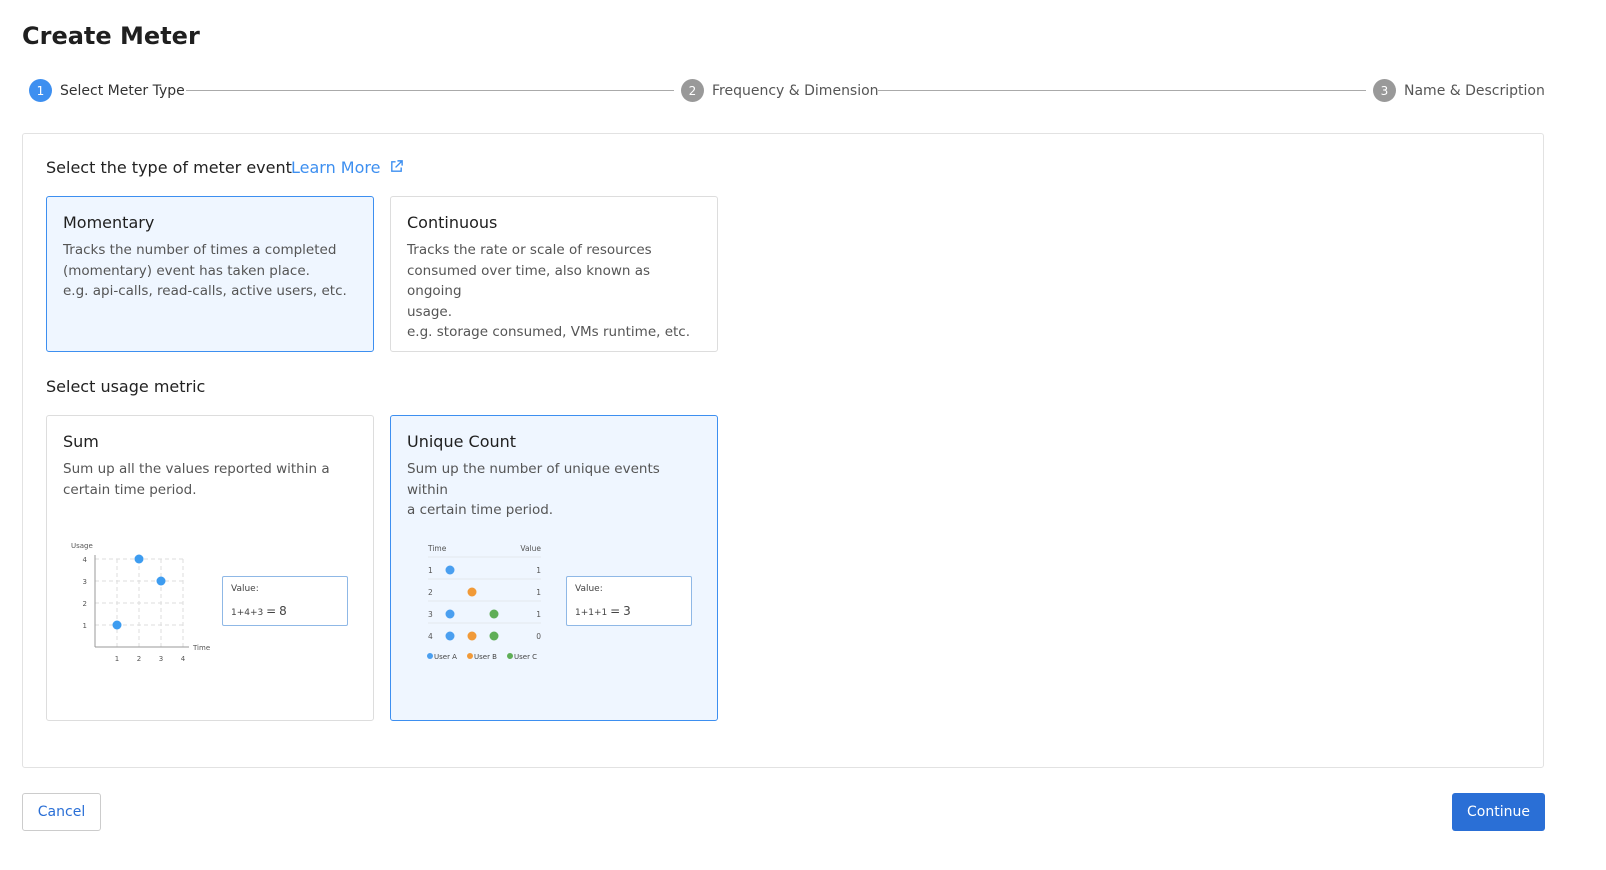 The width and height of the screenshot is (1606, 870). I want to click on step-number: 2, so click(692, 90).